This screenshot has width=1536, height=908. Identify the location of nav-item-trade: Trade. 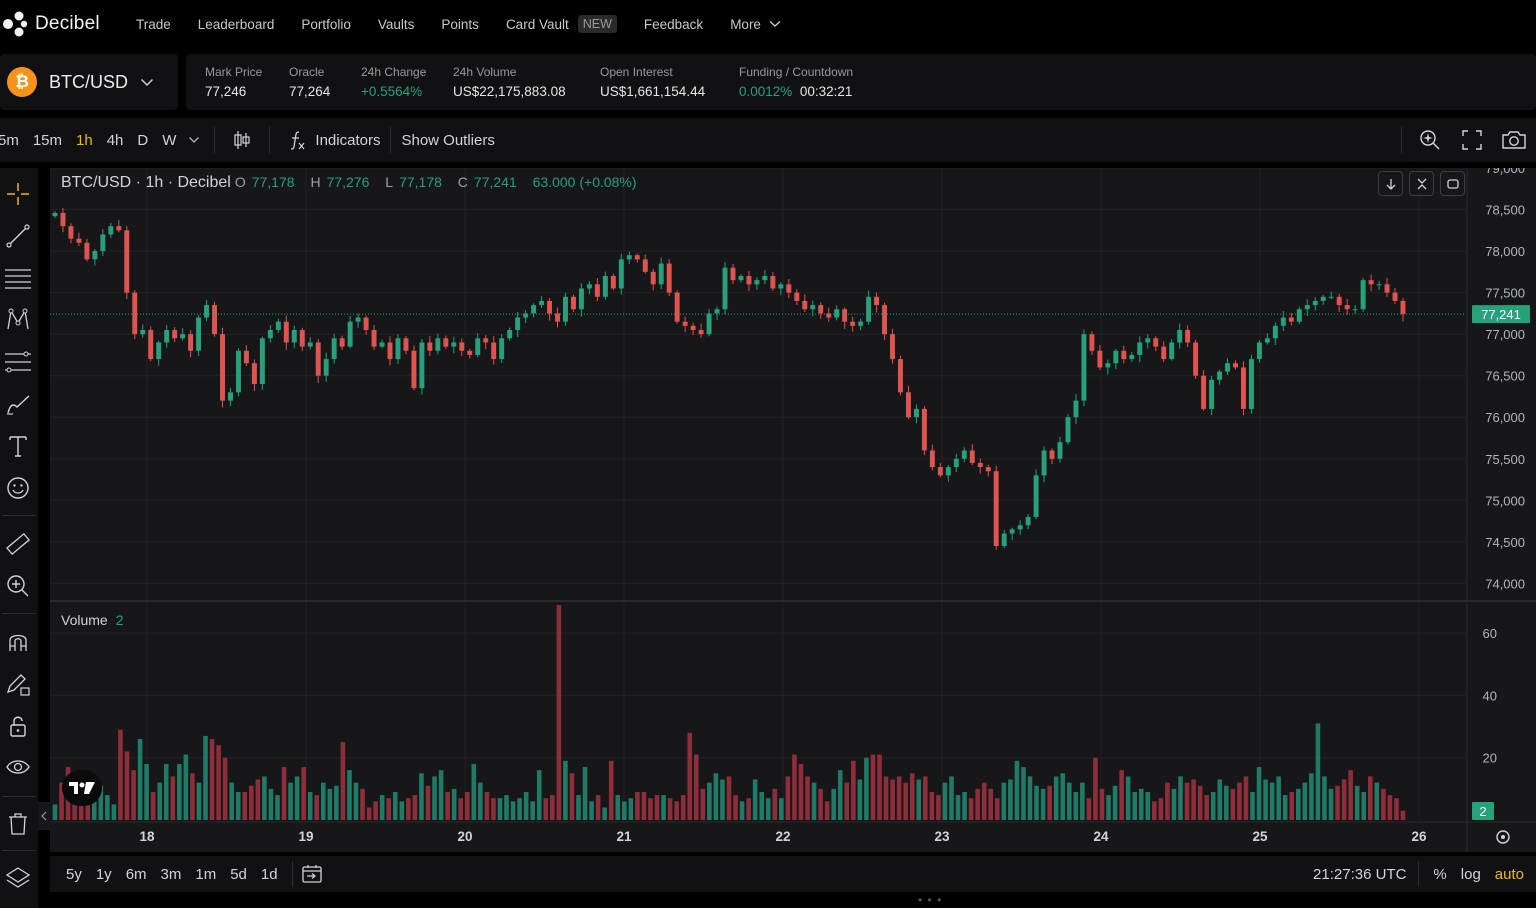
(153, 24).